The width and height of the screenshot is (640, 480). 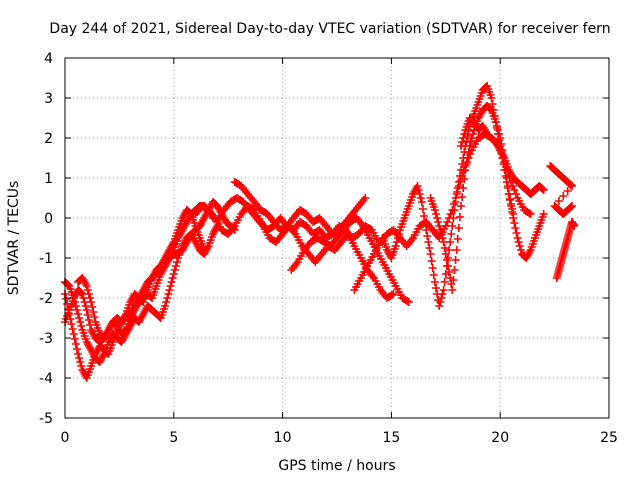 What do you see at coordinates (46, 339) in the screenshot?
I see `y-tick-label: -3` at bounding box center [46, 339].